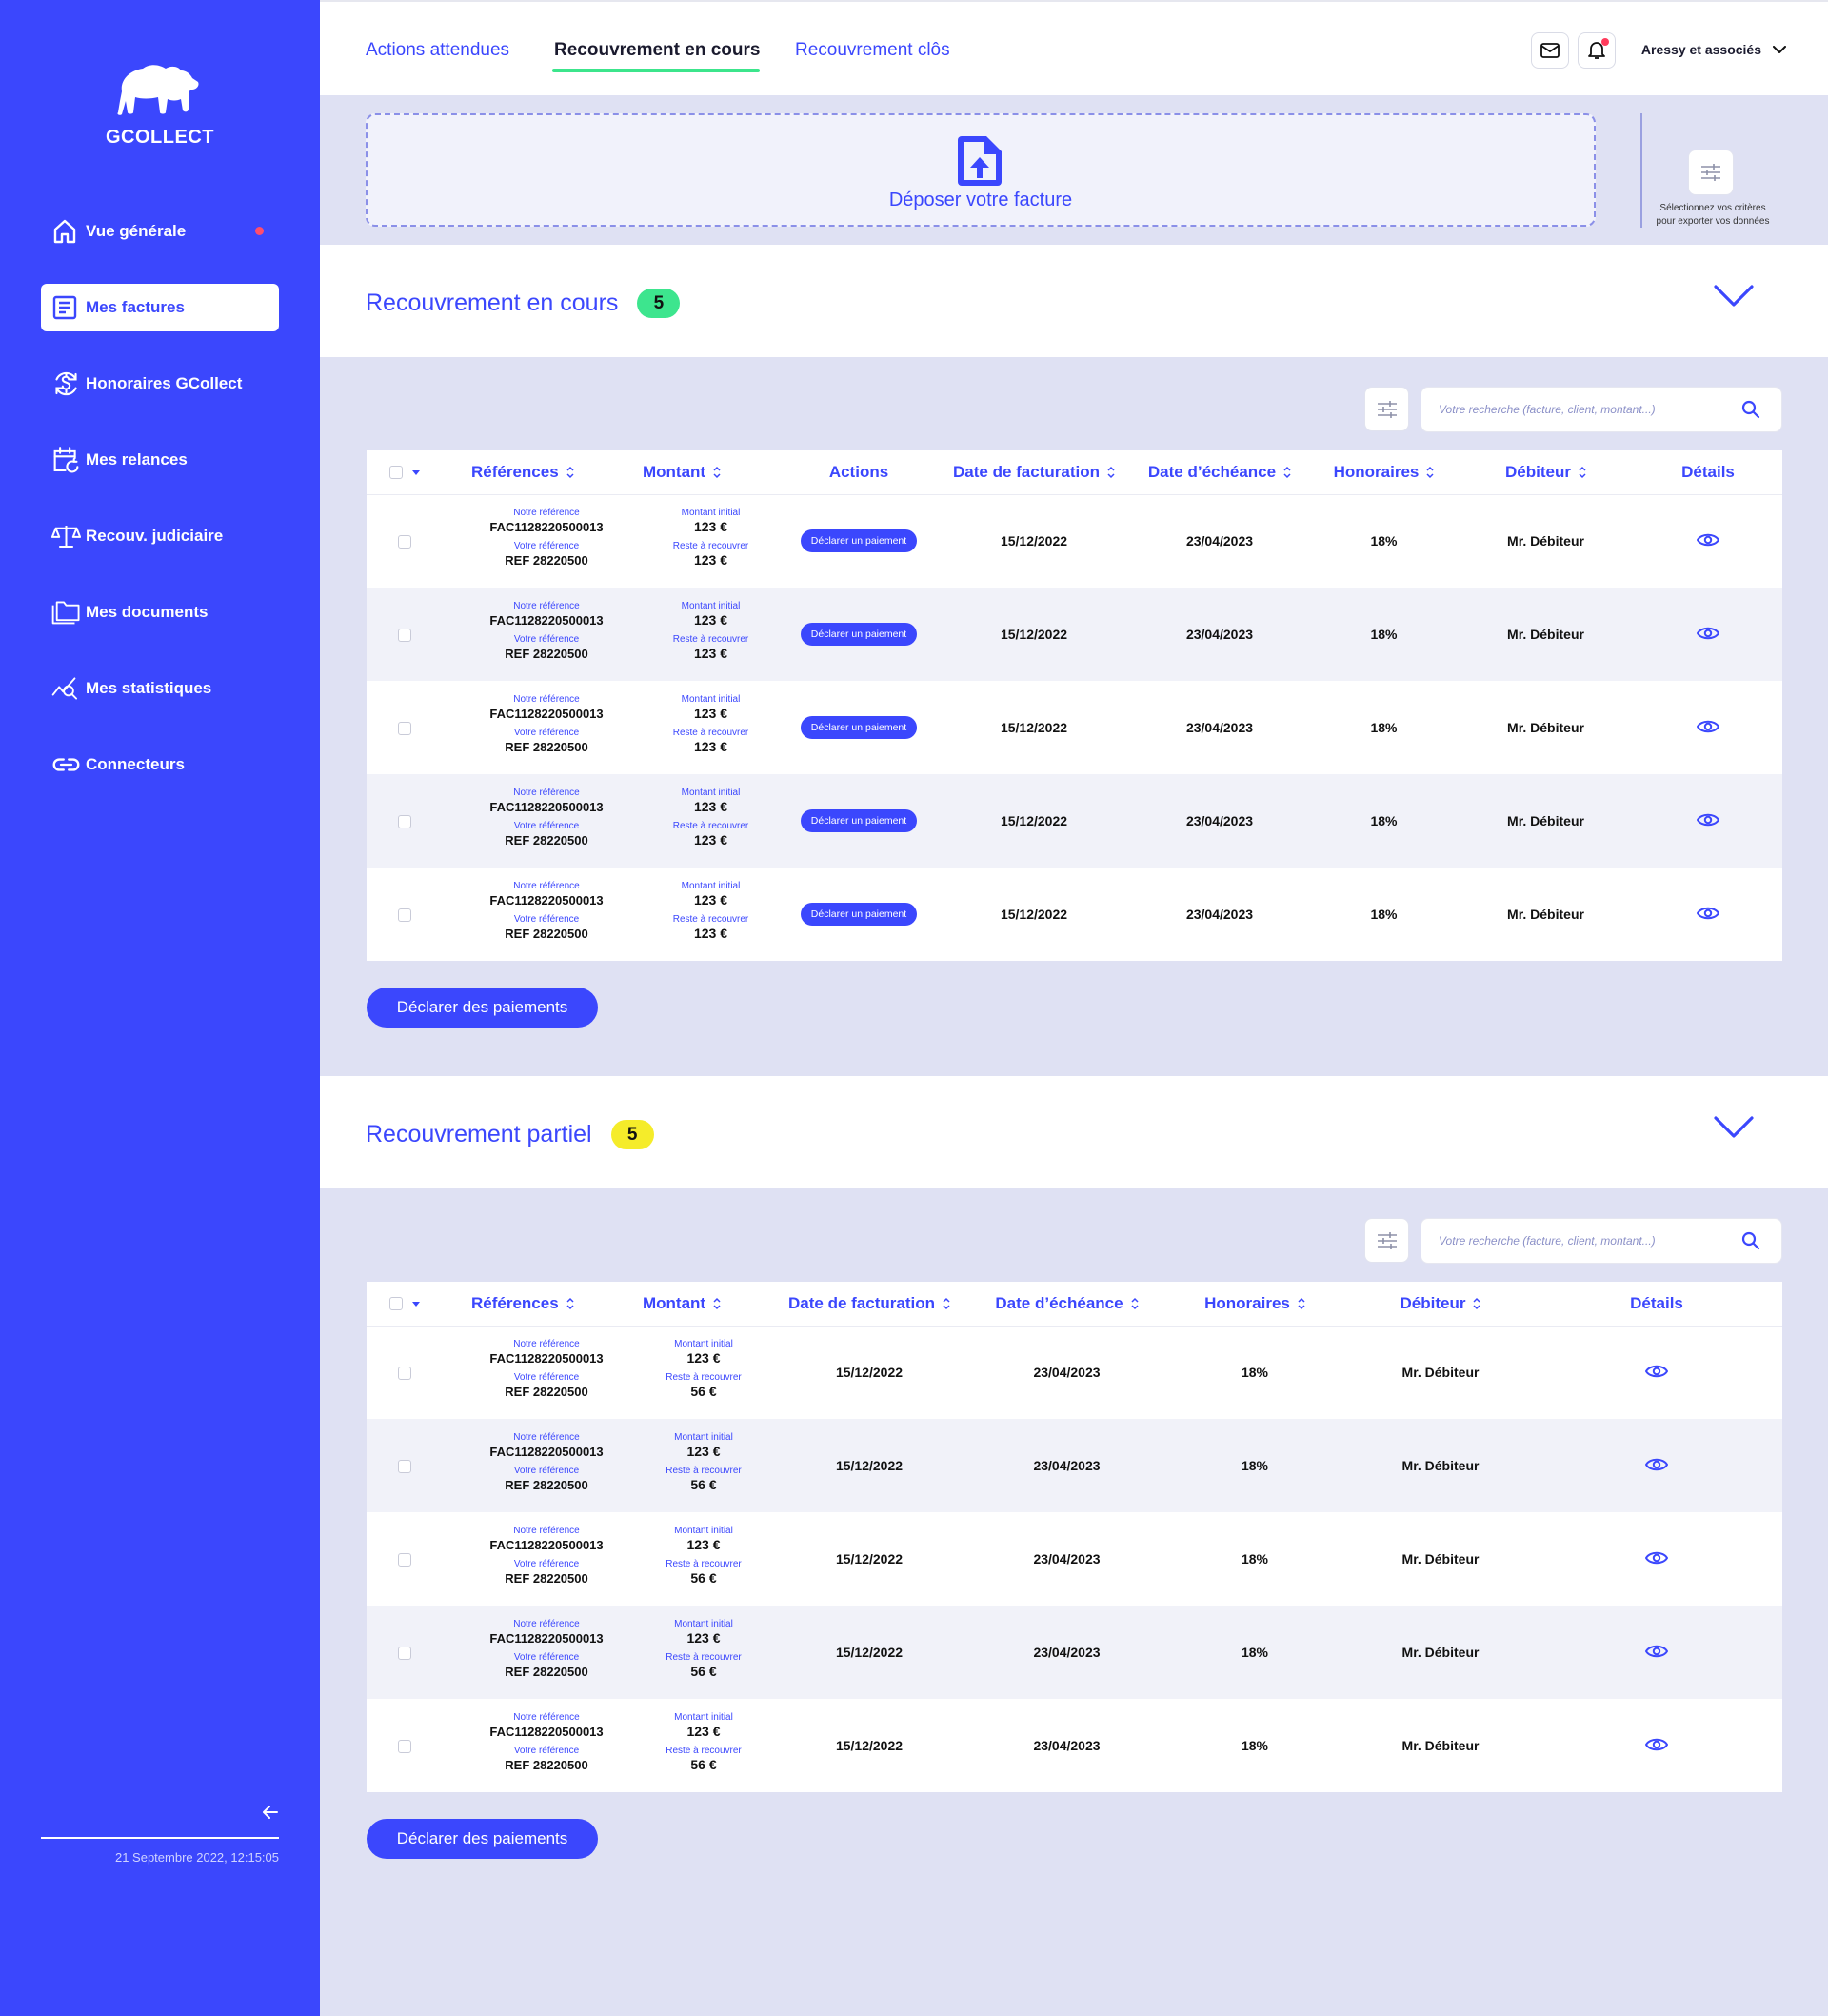 The image size is (1828, 2016). Describe the element at coordinates (1440, 1745) in the screenshot. I see `debiteur: Mr. Débiteur` at that location.